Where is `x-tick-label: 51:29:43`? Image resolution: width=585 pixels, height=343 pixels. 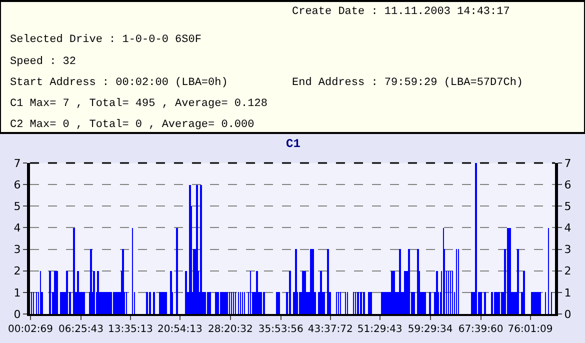 x-tick-label: 51:29:43 is located at coordinates (379, 329).